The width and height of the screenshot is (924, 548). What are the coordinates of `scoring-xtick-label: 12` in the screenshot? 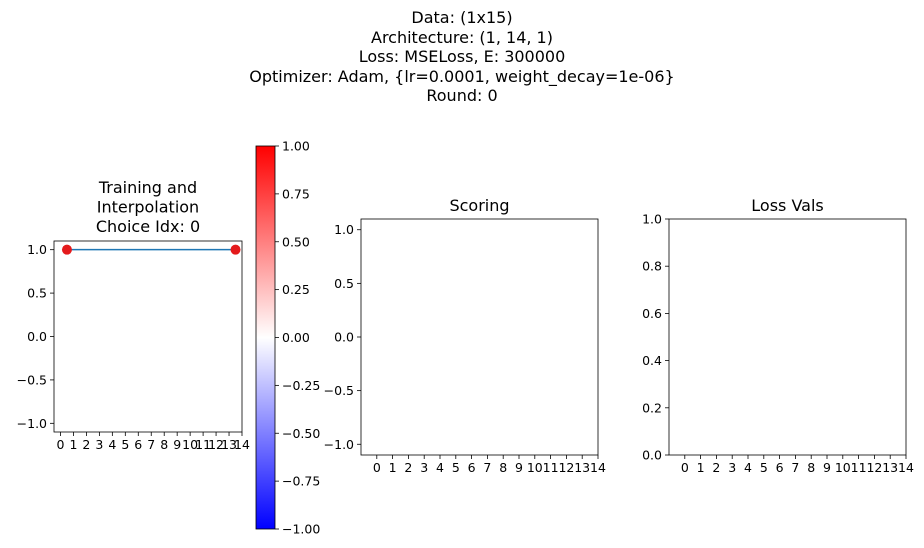 It's located at (566, 467).